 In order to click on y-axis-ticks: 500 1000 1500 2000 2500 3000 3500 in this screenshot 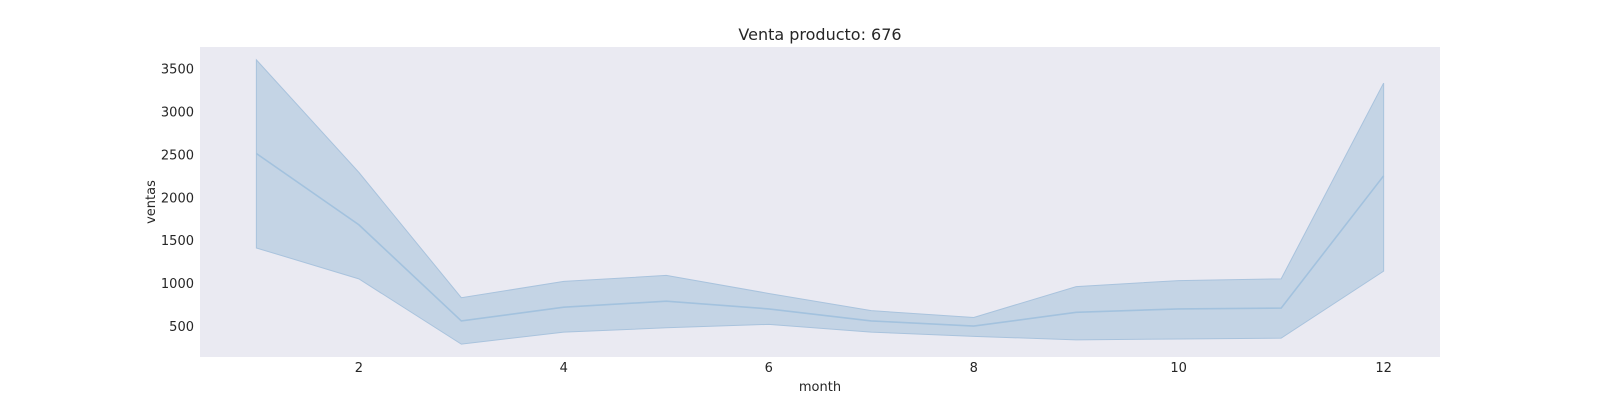, I will do `click(177, 198)`.